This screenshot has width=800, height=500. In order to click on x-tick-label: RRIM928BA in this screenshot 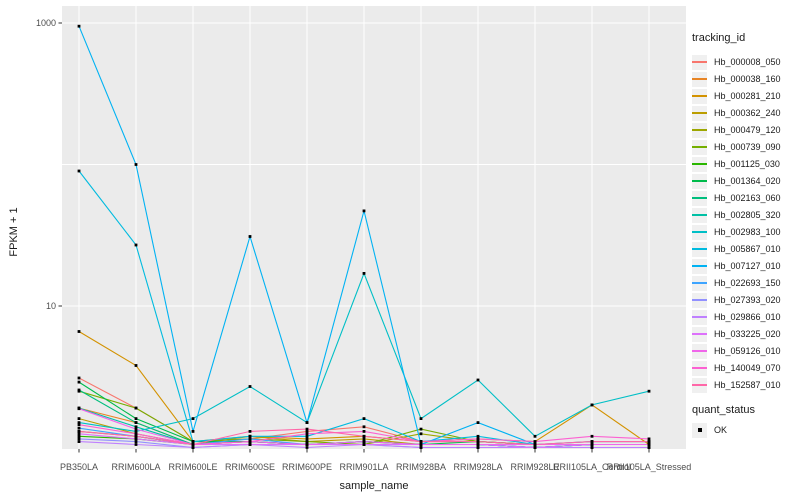, I will do `click(421, 467)`.